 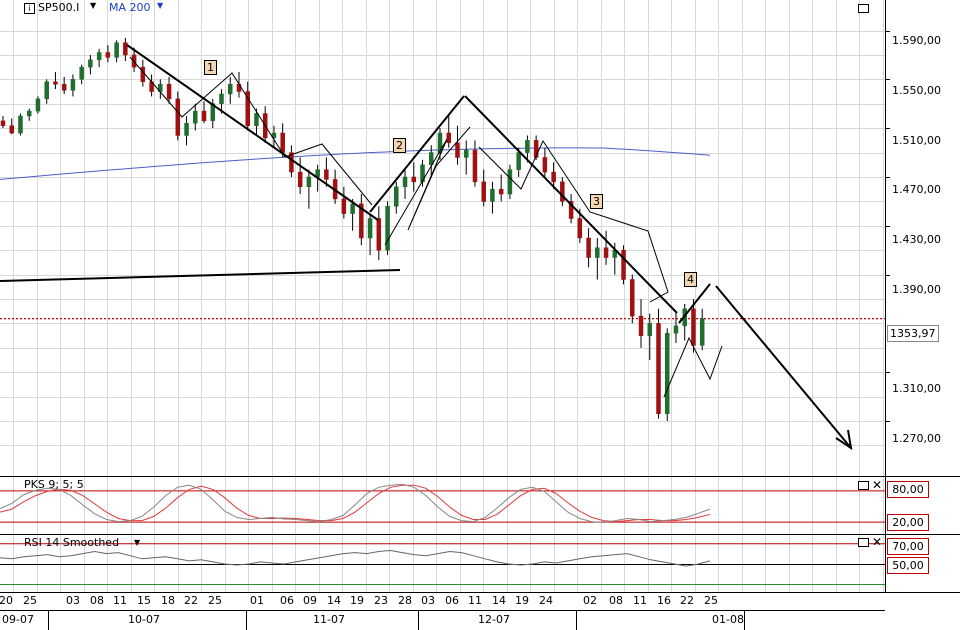 What do you see at coordinates (160, 5) in the screenshot?
I see `indicator-dropdown-icon: ▼` at bounding box center [160, 5].